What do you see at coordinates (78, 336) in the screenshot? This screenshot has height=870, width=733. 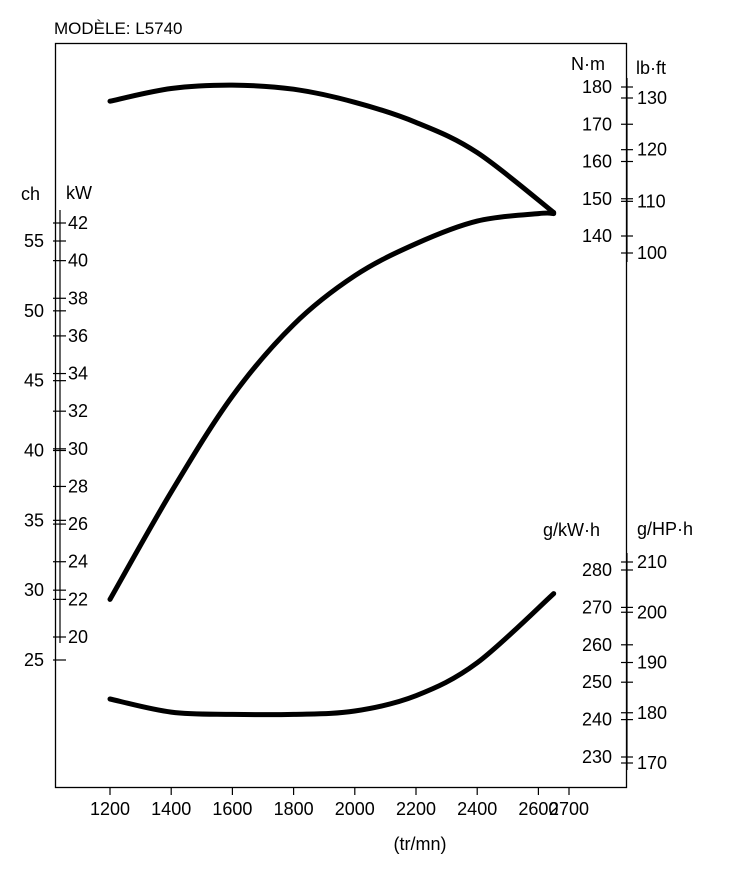 I see `kw-tick-label: 36` at bounding box center [78, 336].